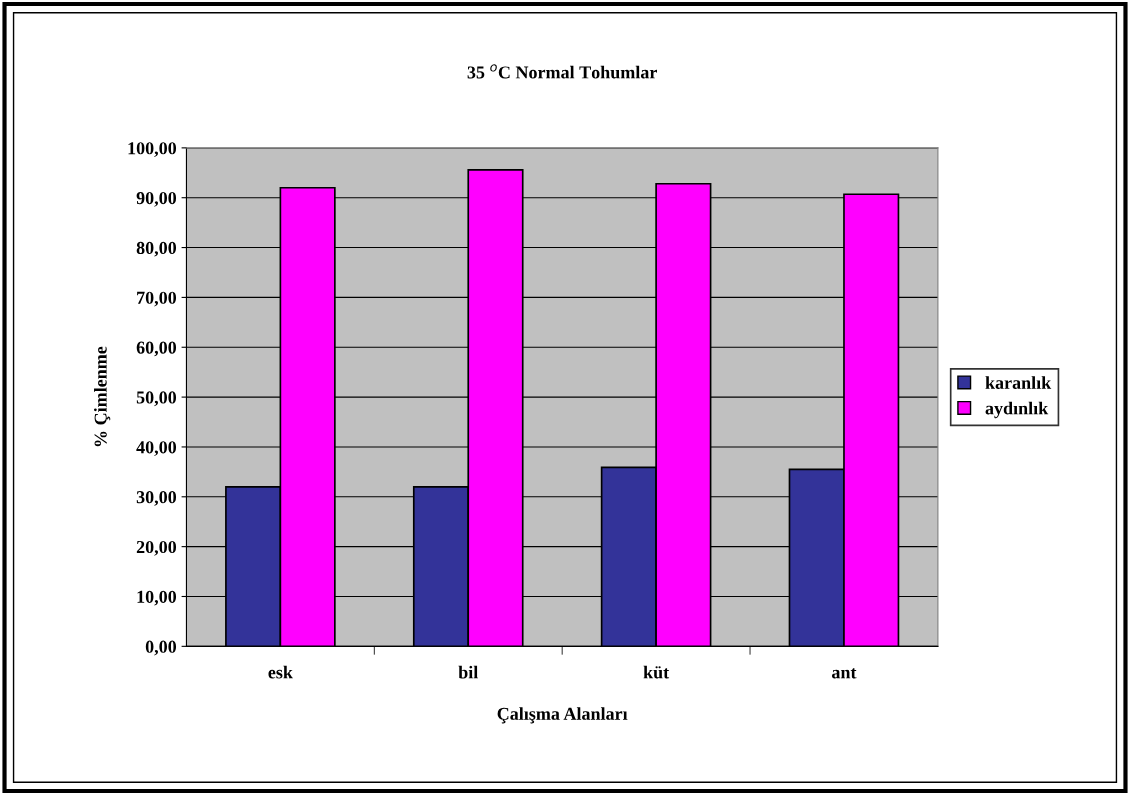 The image size is (1130, 795). What do you see at coordinates (468, 672) in the screenshot?
I see `x-tick-label: bil` at bounding box center [468, 672].